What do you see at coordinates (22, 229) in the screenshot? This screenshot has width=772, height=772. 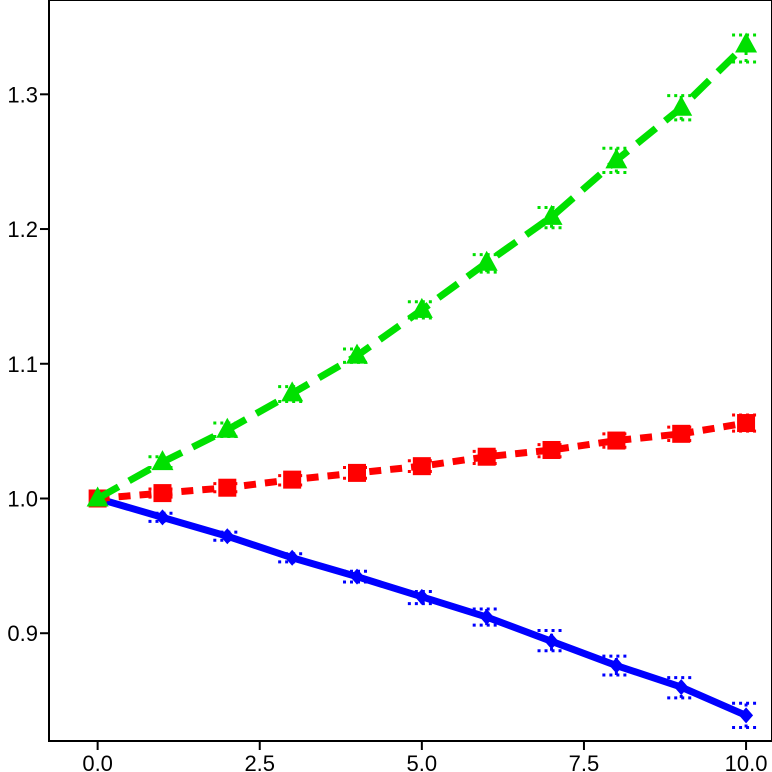 I see `y-tick-label: 1.2` at bounding box center [22, 229].